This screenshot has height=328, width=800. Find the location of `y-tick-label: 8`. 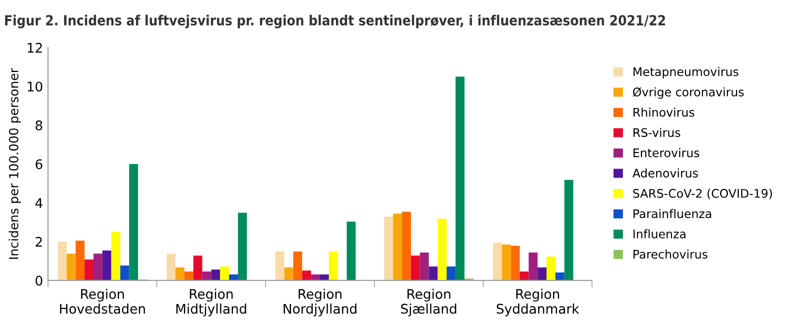

y-tick-label: 8 is located at coordinates (39, 125).